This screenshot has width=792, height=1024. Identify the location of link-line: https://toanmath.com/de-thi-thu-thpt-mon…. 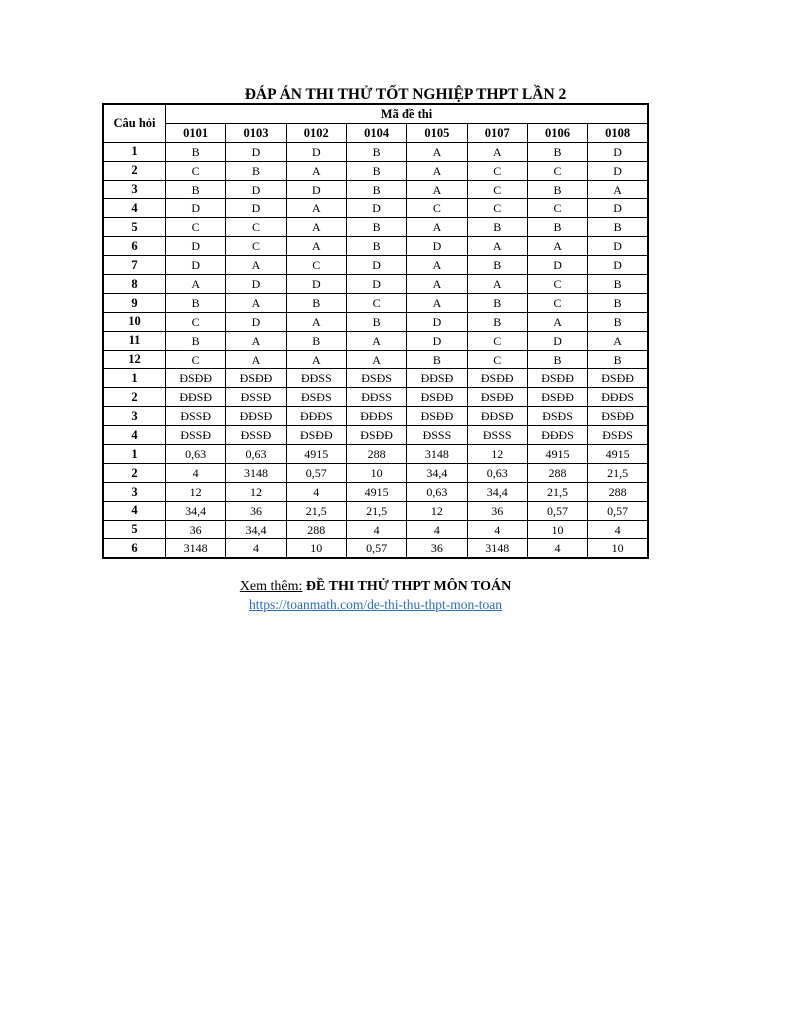
(375, 605).